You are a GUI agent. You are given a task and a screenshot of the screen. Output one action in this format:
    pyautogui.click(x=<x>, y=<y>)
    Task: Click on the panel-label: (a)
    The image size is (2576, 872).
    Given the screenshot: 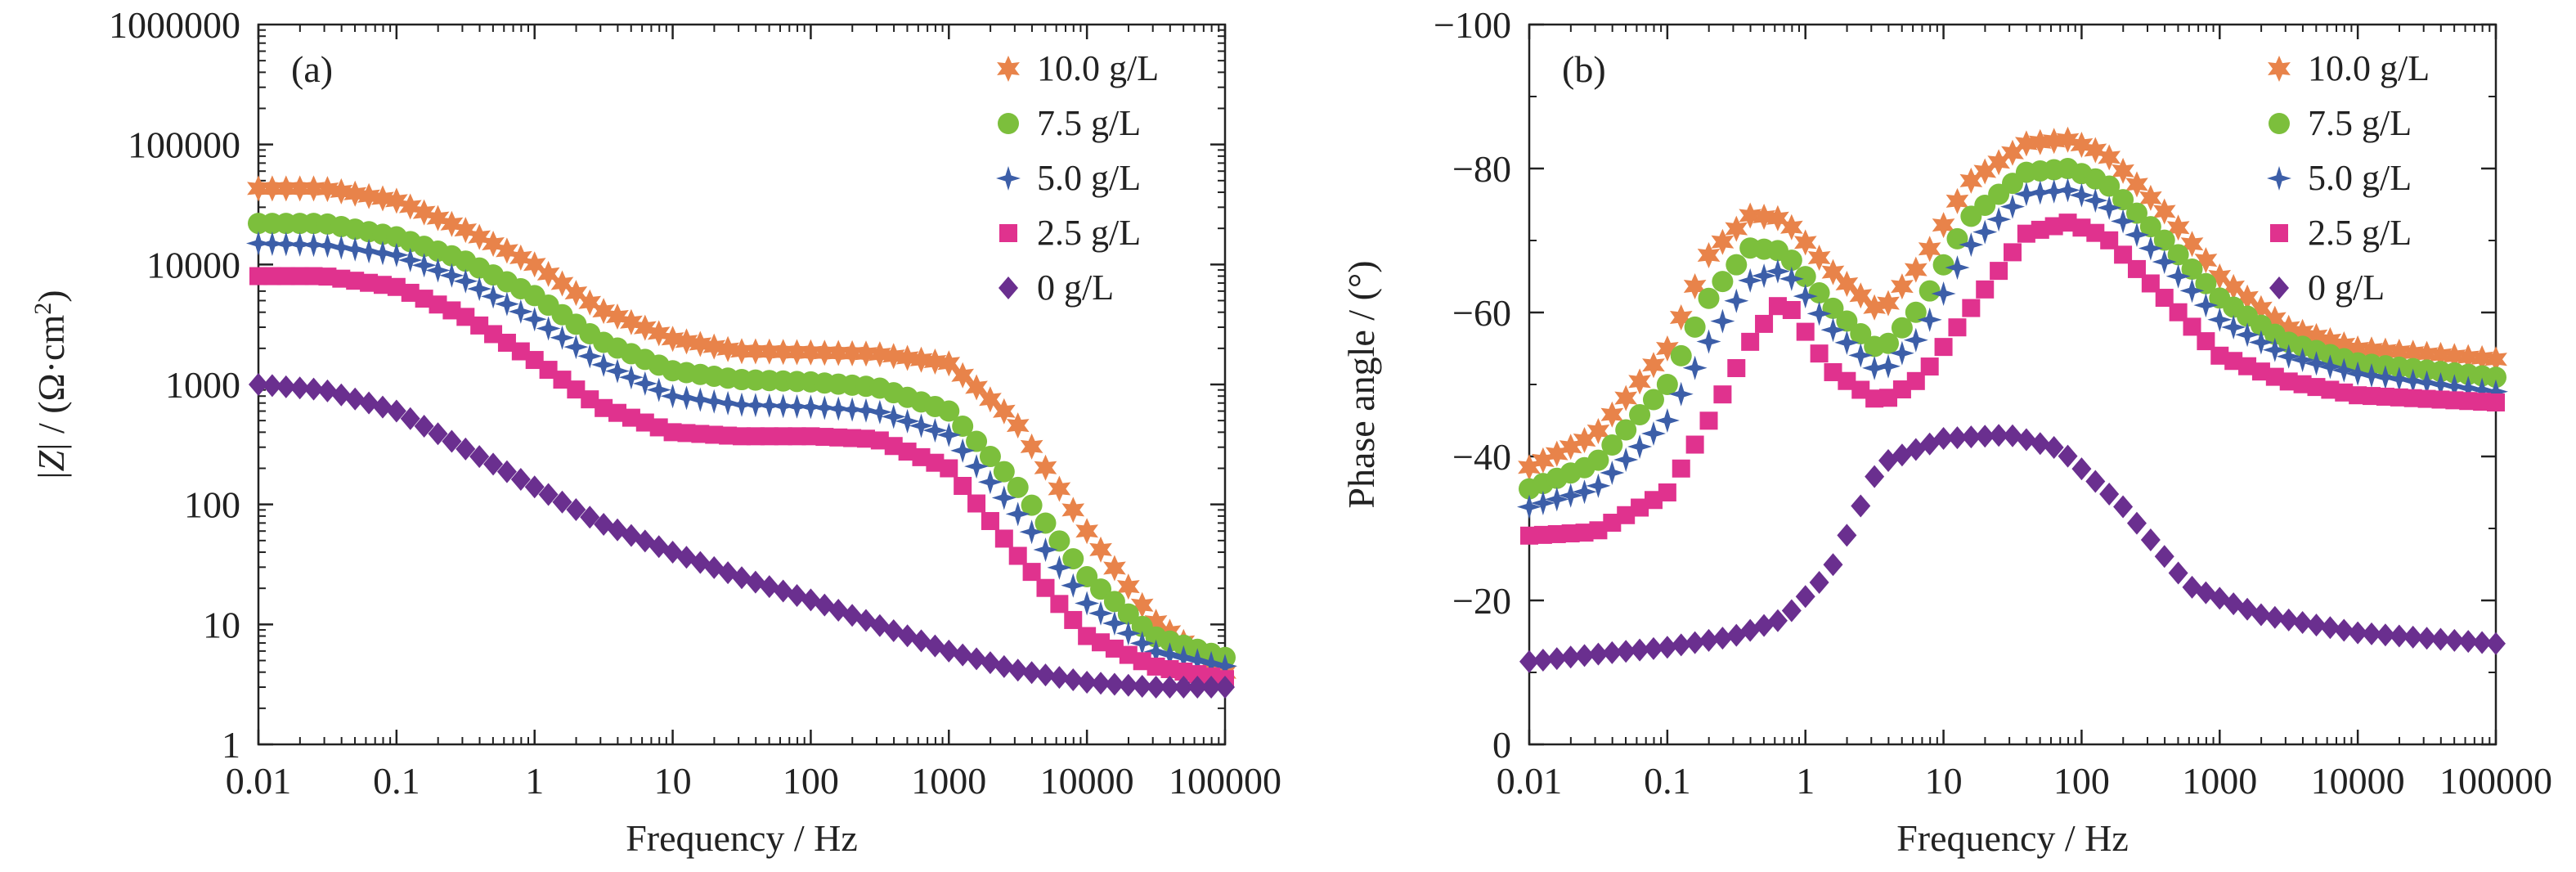 What is the action you would take?
    pyautogui.click(x=312, y=69)
    